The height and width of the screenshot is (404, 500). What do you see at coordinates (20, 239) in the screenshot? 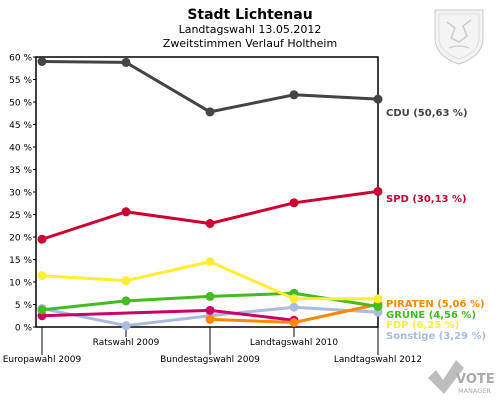
I see `y-tick-label: 20 %` at bounding box center [20, 239].